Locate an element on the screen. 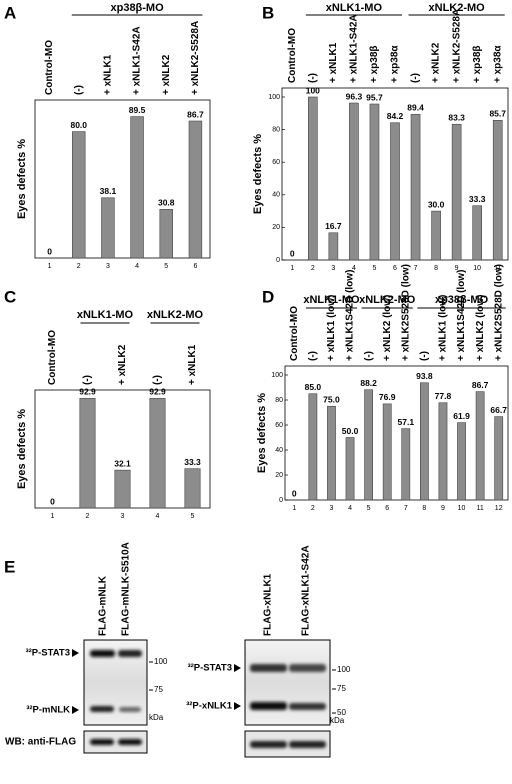  column-label: + xNLK2S528D (low) is located at coordinates (405, 312).